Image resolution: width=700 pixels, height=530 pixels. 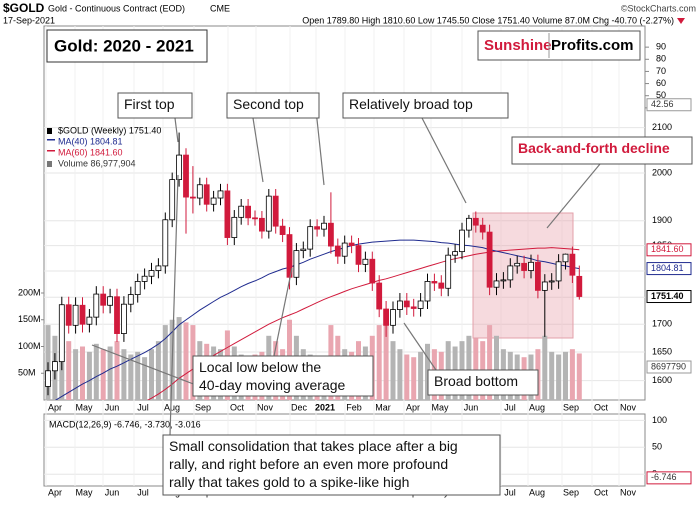 What do you see at coordinates (90, 141) in the screenshot?
I see `legend-entry: MA(40) 1804.81` at bounding box center [90, 141].